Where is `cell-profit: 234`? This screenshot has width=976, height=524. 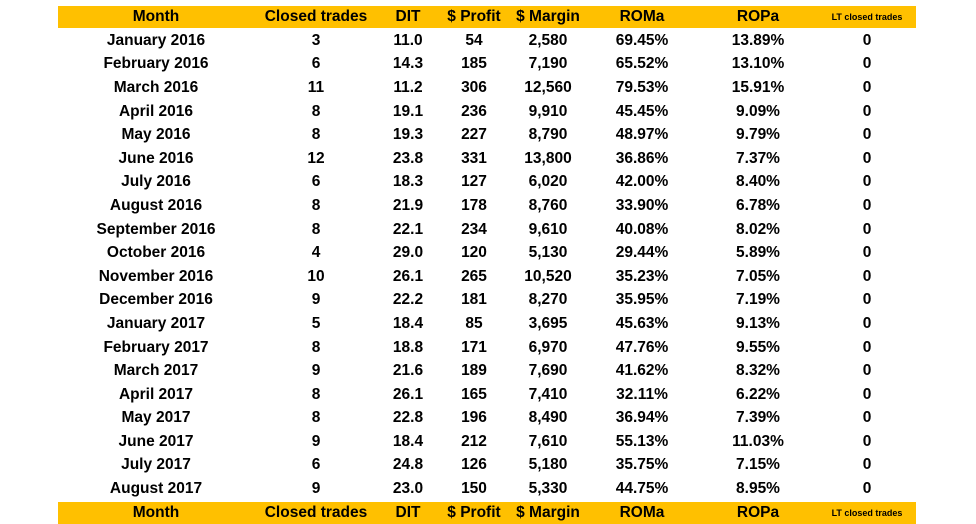
cell-profit: 234 is located at coordinates (474, 229).